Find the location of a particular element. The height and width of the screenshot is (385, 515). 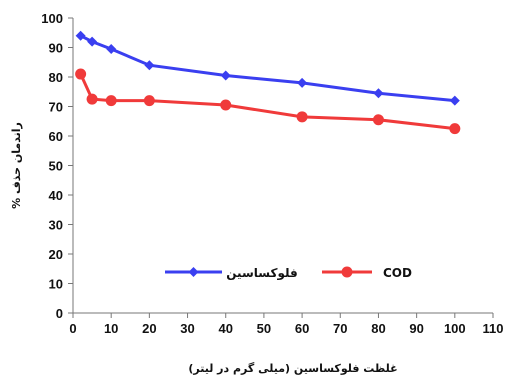

legend: فلوکساسین COD is located at coordinates (288, 273).